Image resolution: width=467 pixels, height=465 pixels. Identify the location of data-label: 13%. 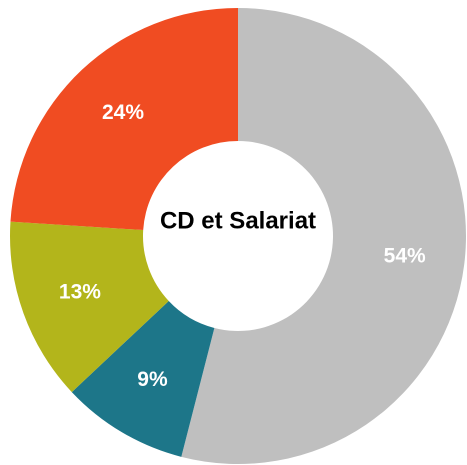
(80, 291).